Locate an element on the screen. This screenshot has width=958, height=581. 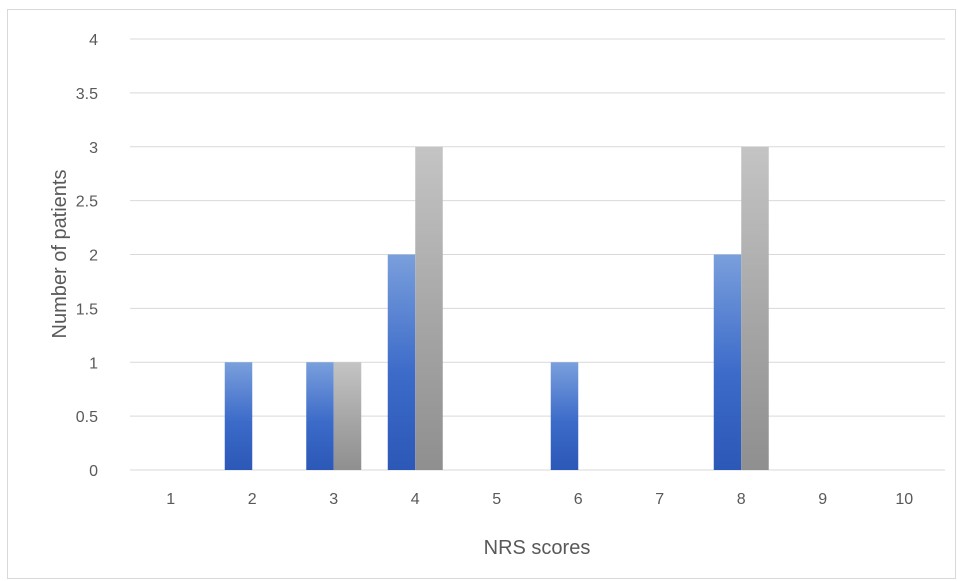
y-tick-label: 1.5 is located at coordinates (87, 309).